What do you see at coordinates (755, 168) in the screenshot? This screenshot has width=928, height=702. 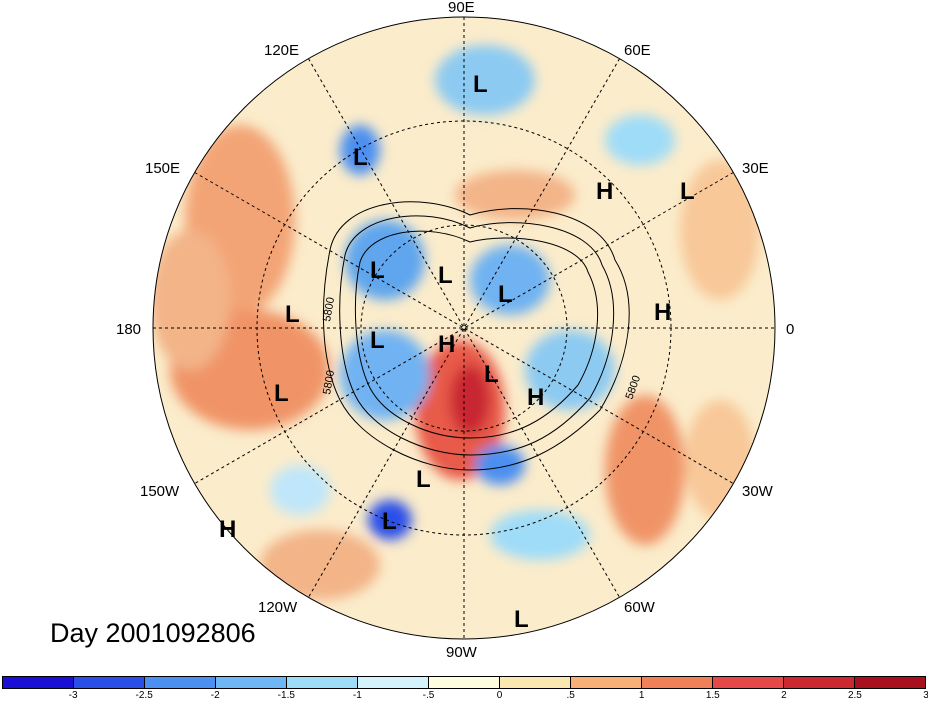 I see `lon-label-30e: 30E` at bounding box center [755, 168].